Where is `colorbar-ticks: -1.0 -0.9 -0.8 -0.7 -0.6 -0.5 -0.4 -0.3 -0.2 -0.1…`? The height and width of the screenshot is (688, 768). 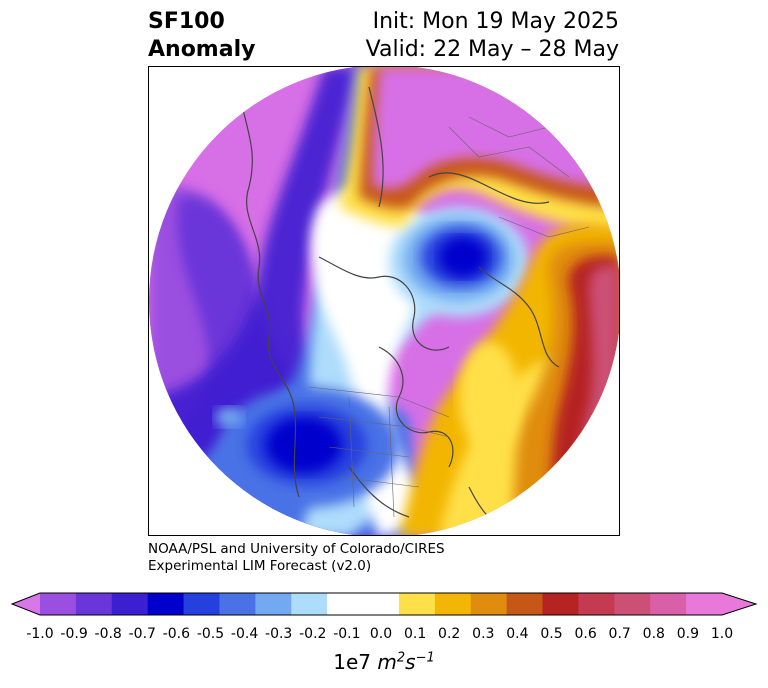
colorbar-ticks: -1.0 -0.9 -0.8 -0.7 -0.6 -0.5 -0.4 -0.3 -0.2 -0.1… is located at coordinates (384, 636).